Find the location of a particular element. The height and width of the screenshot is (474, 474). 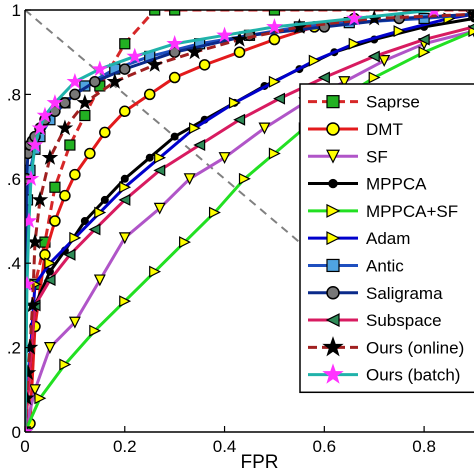

legend-label-6: Antic is located at coordinates (385, 265).